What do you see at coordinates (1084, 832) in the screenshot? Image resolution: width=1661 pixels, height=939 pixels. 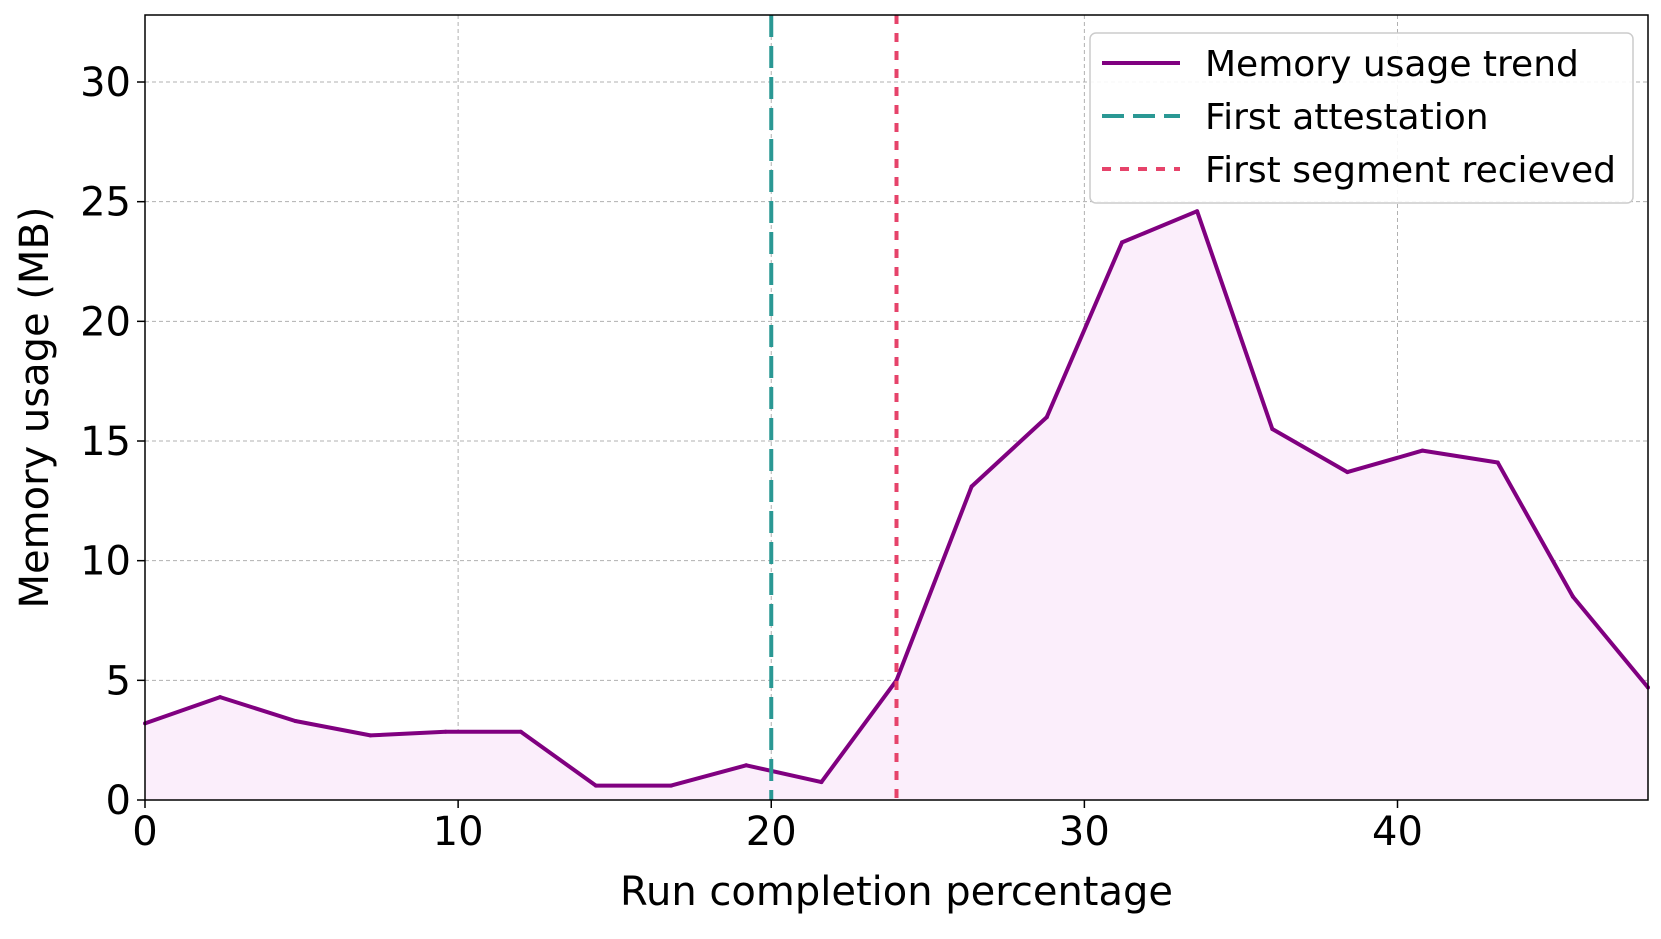 I see `x-tick-label: 30` at bounding box center [1084, 832].